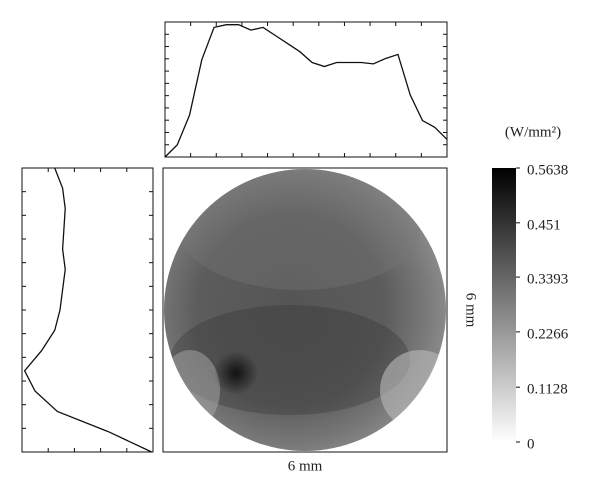  I want to click on colorbar-tick-label: 0.2266, so click(548, 334).